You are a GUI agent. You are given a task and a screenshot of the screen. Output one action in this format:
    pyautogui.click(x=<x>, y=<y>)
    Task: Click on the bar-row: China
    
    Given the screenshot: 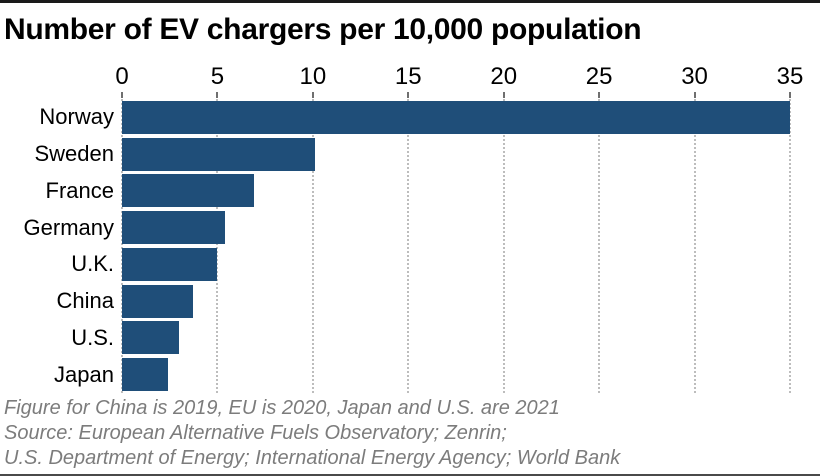 What is the action you would take?
    pyautogui.click(x=410, y=301)
    